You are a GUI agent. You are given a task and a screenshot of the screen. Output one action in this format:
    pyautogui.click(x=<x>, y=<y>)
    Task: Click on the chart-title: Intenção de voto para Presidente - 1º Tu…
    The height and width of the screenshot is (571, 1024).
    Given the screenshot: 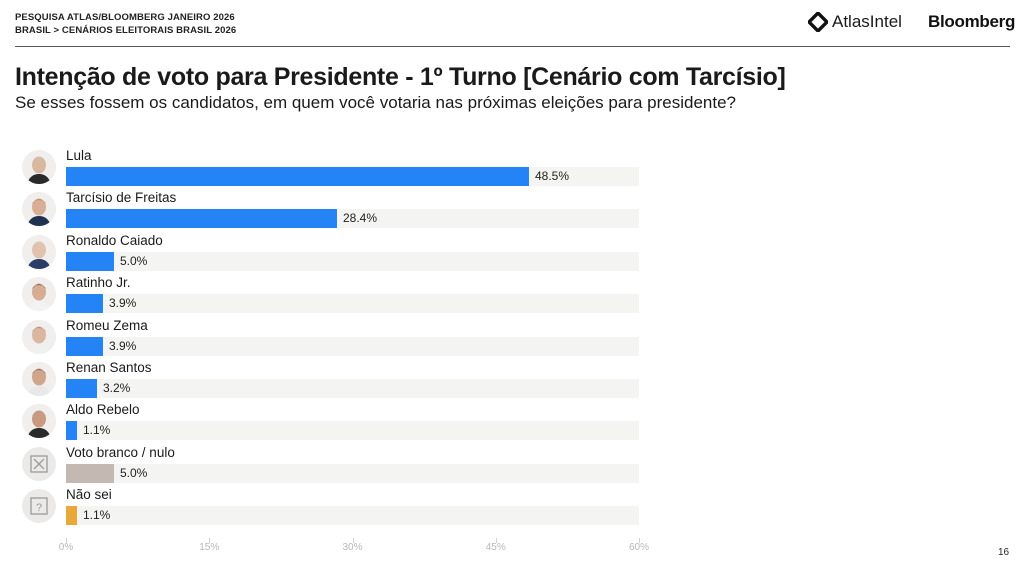 What is the action you would take?
    pyautogui.click(x=400, y=77)
    